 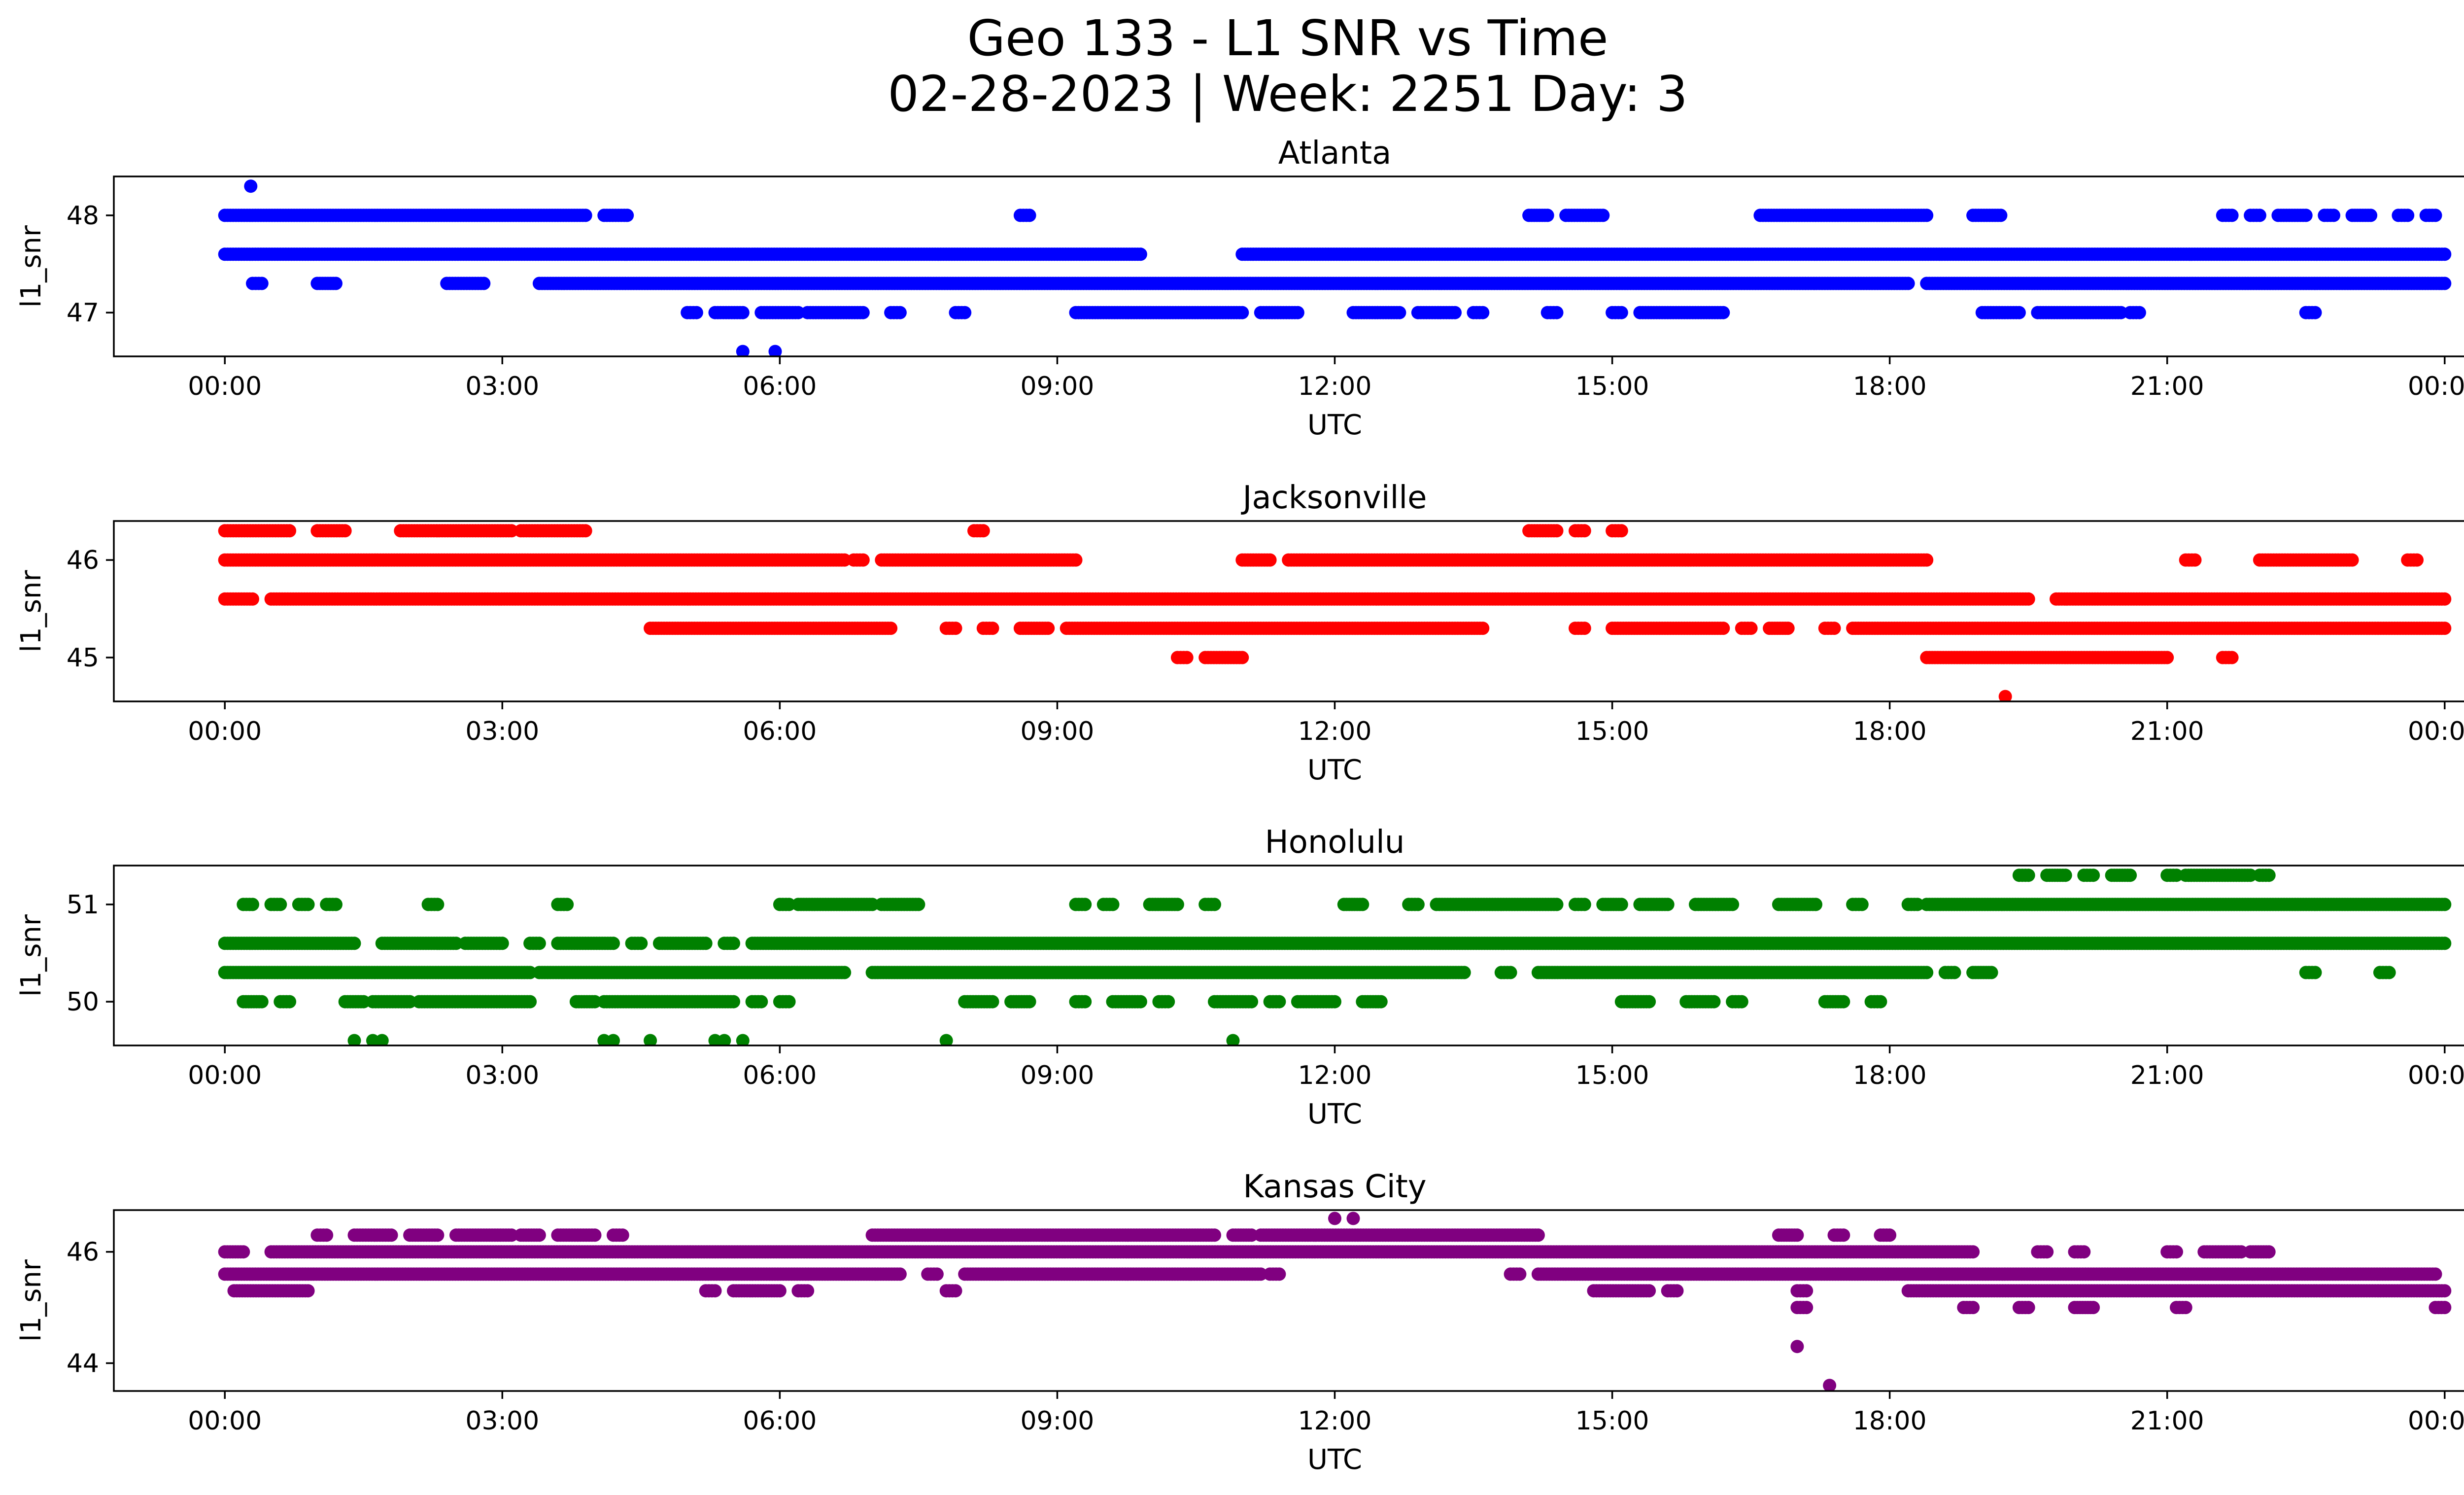 What do you see at coordinates (780, 731) in the screenshot?
I see `x-tick-label: 06:00` at bounding box center [780, 731].